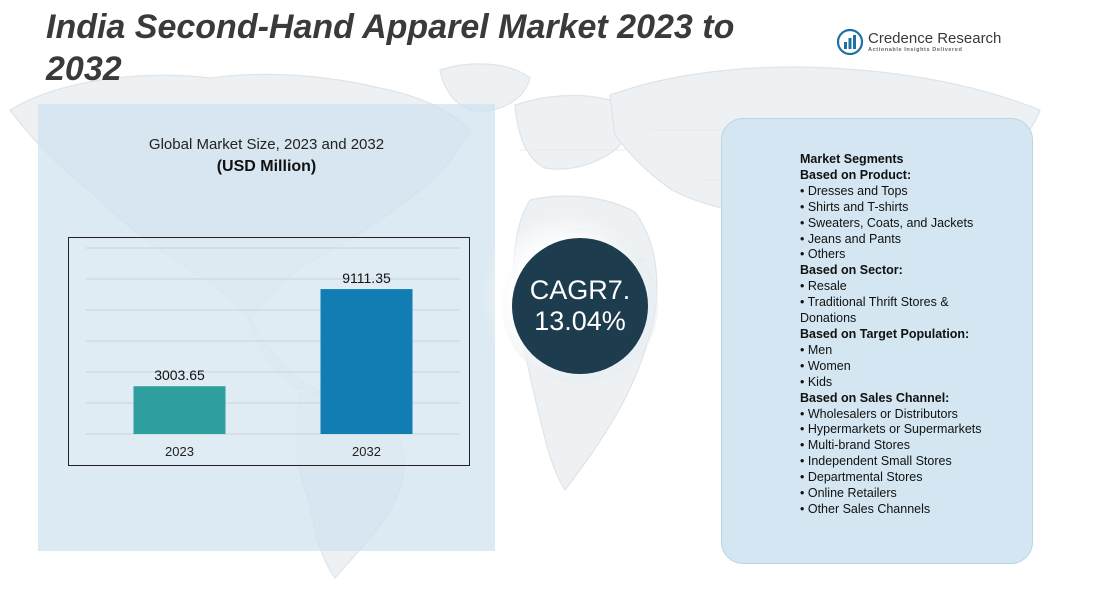  Describe the element at coordinates (580, 321) in the screenshot. I see `cagr-value: 13.04%` at that location.